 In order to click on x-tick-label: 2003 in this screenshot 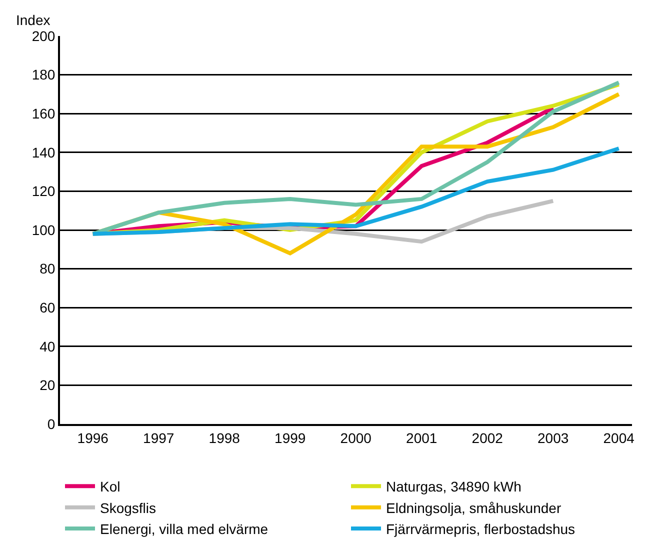, I will do `click(553, 438)`.